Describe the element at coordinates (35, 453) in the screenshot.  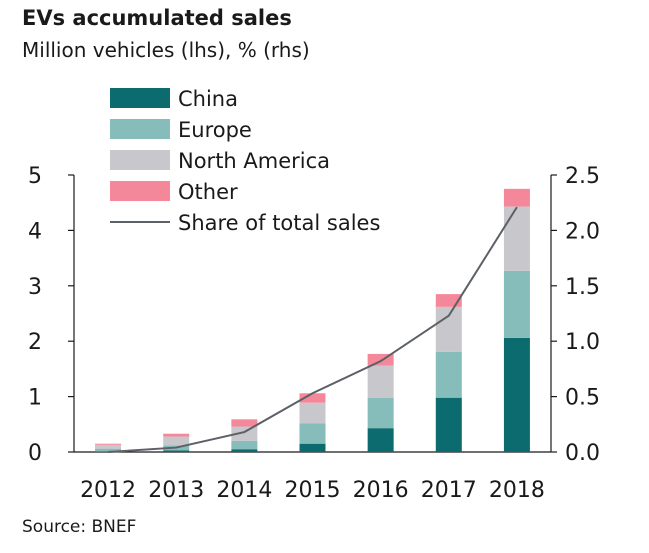
I see `left-tick-label: 0` at that location.